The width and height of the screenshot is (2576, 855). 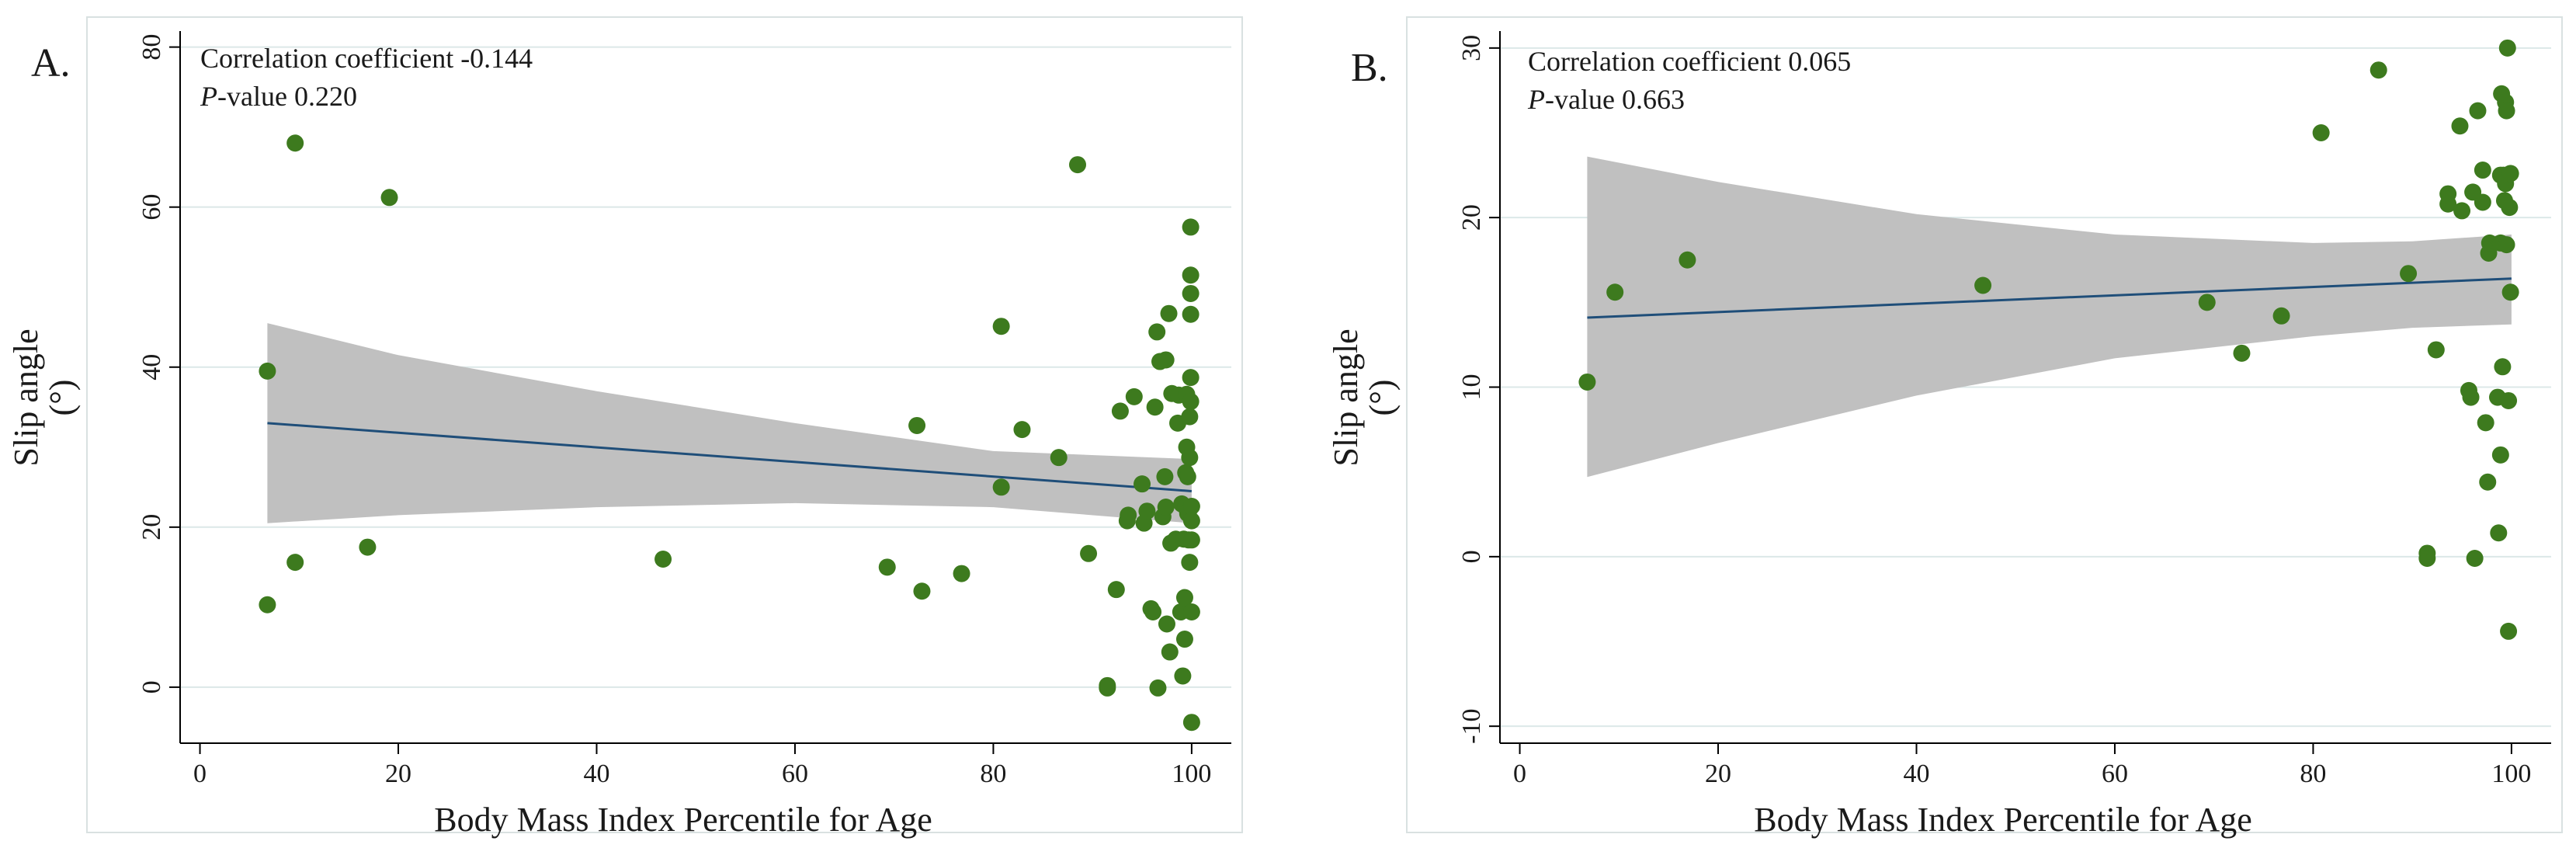 What do you see at coordinates (730, 457) in the screenshot?
I see `panel-a-fit-line` at bounding box center [730, 457].